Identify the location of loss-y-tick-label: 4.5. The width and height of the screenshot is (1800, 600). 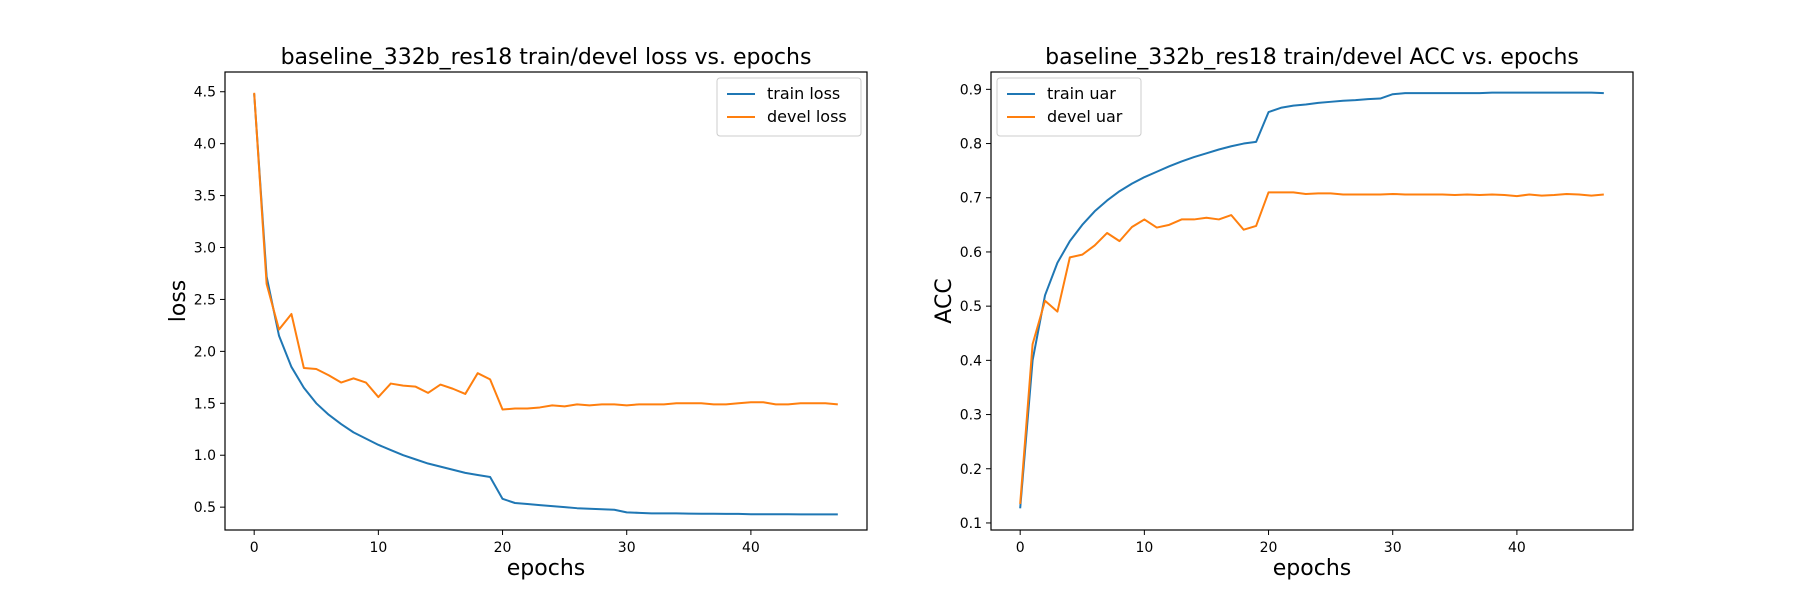
(205, 93).